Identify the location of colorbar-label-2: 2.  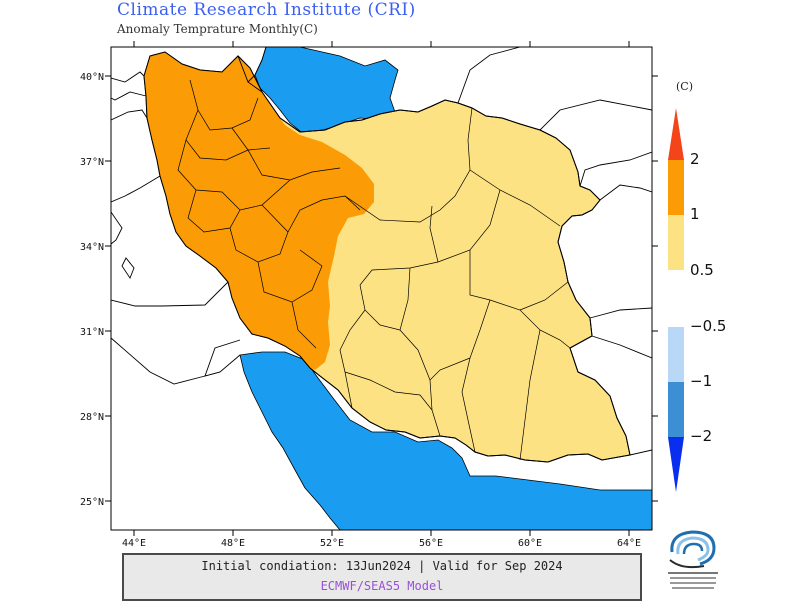
(695, 159).